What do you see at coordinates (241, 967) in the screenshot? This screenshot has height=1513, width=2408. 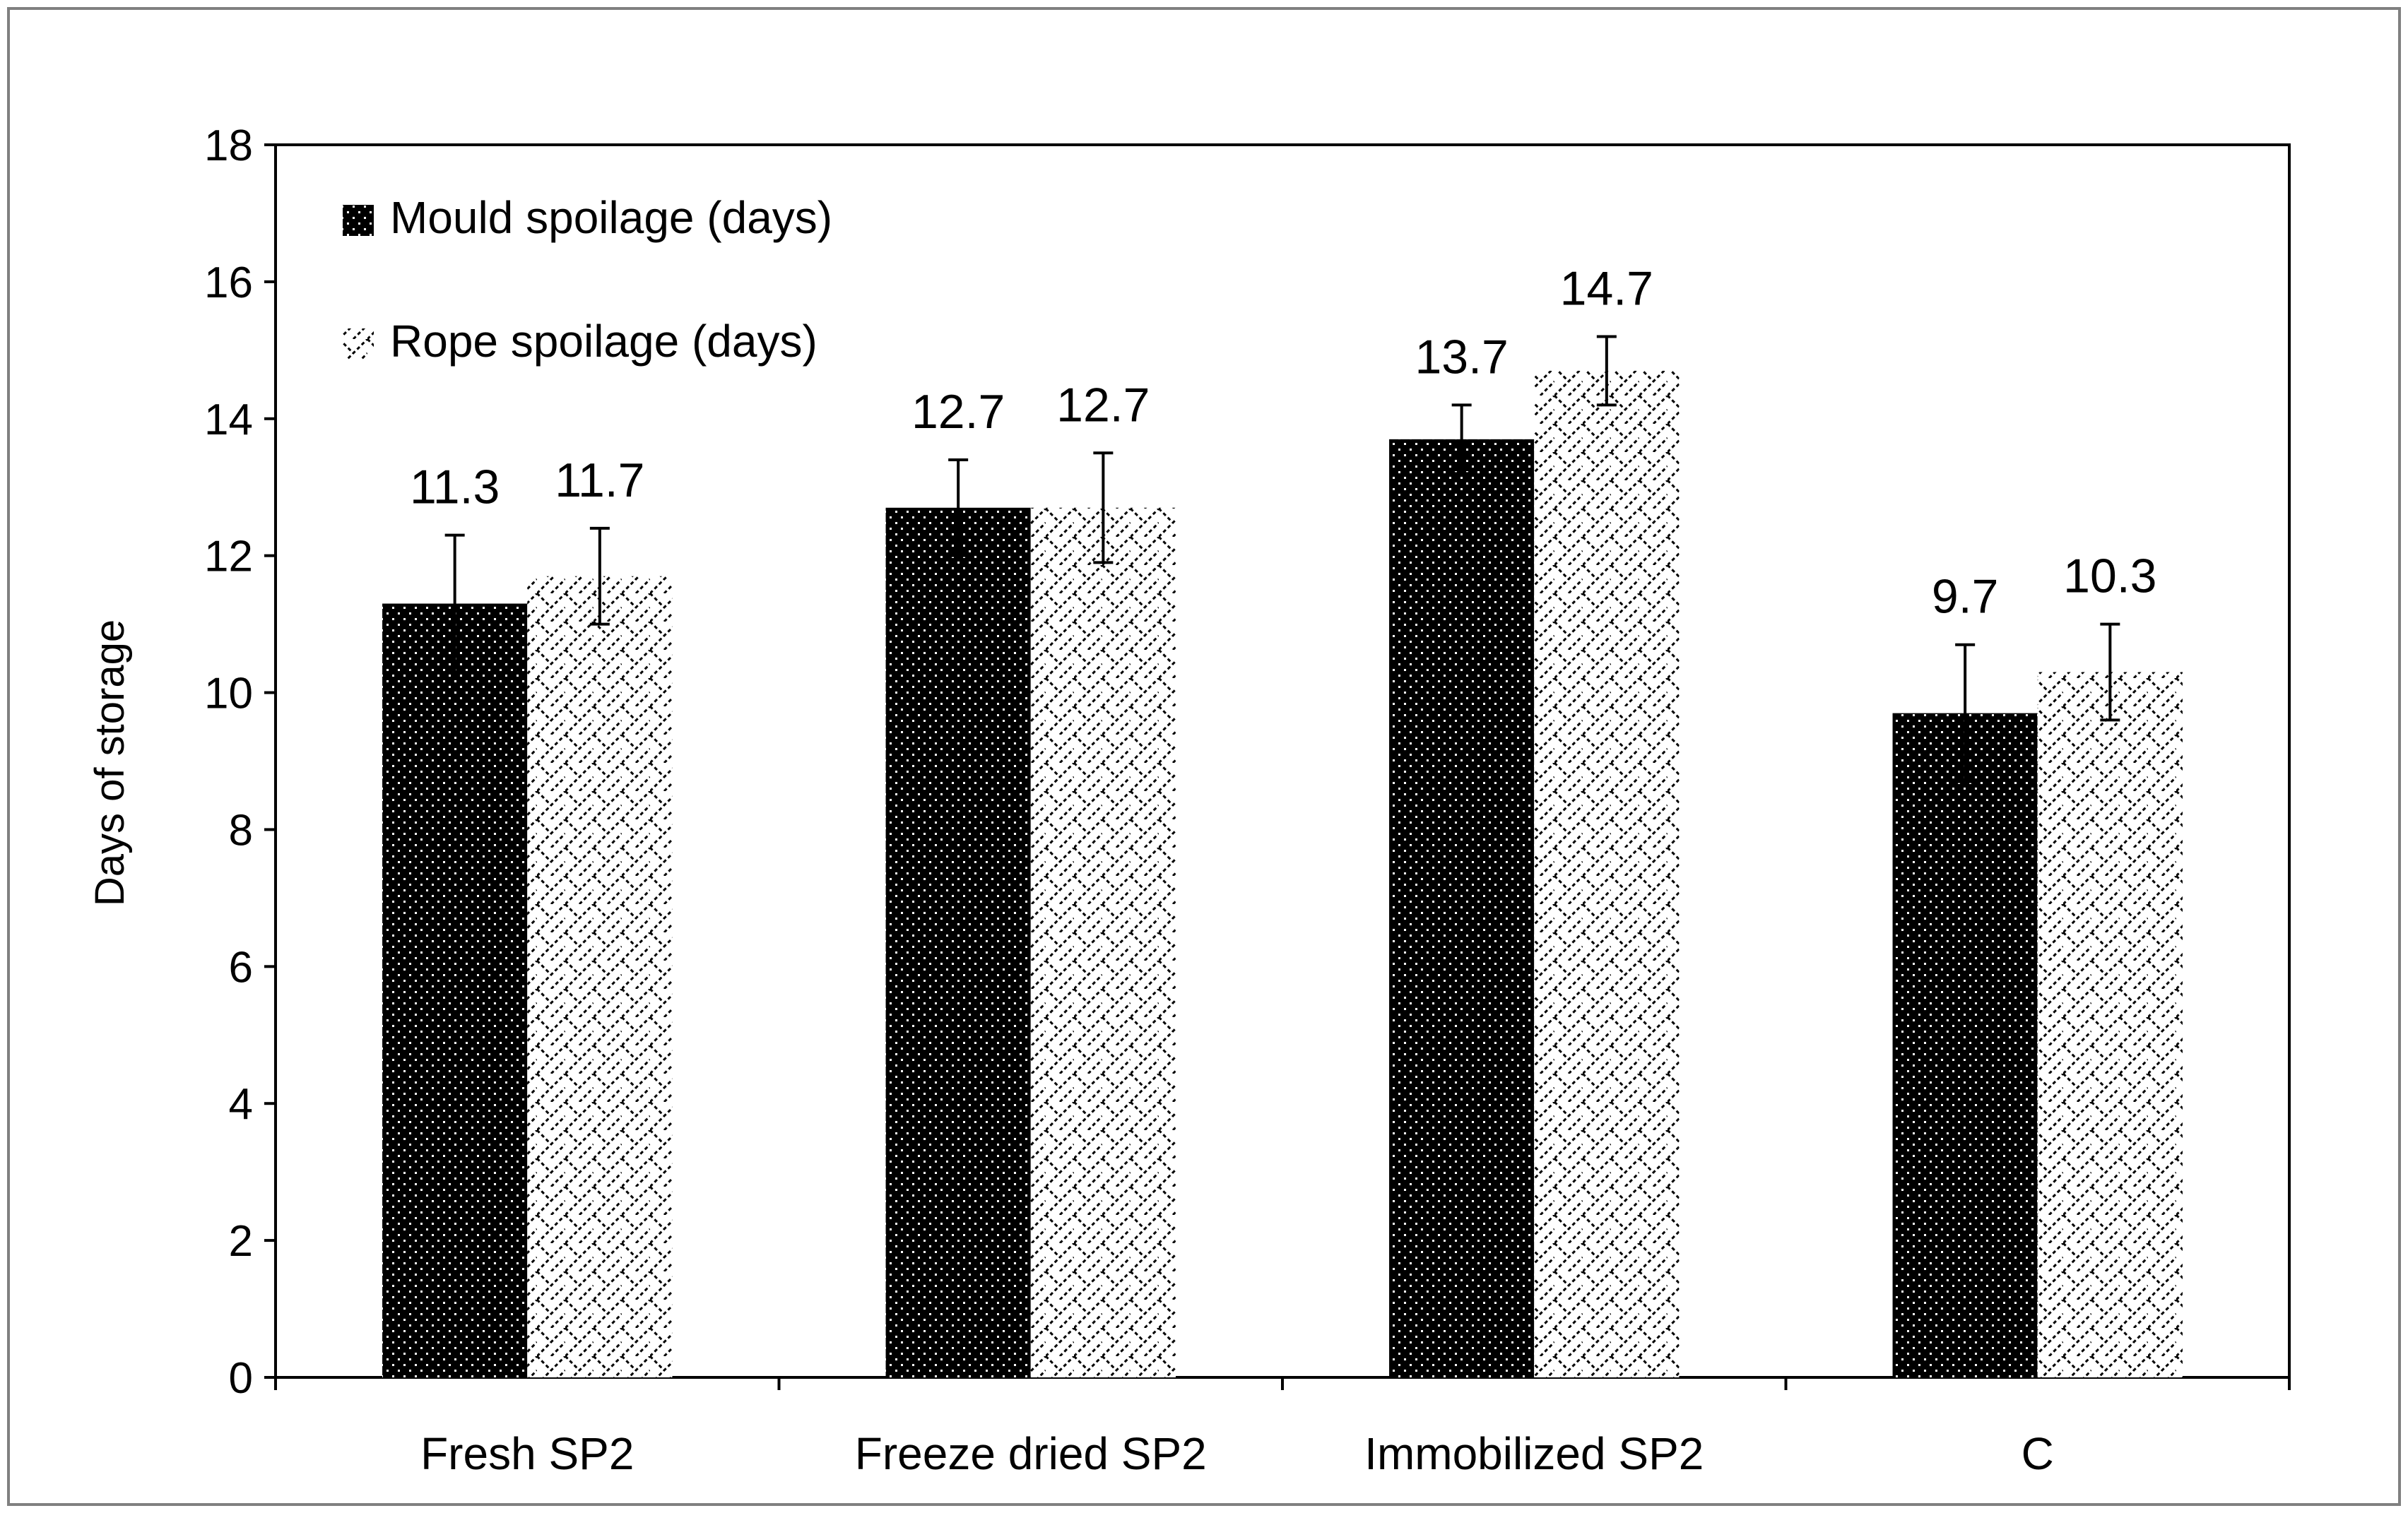 I see `y-tick-label: 6` at bounding box center [241, 967].